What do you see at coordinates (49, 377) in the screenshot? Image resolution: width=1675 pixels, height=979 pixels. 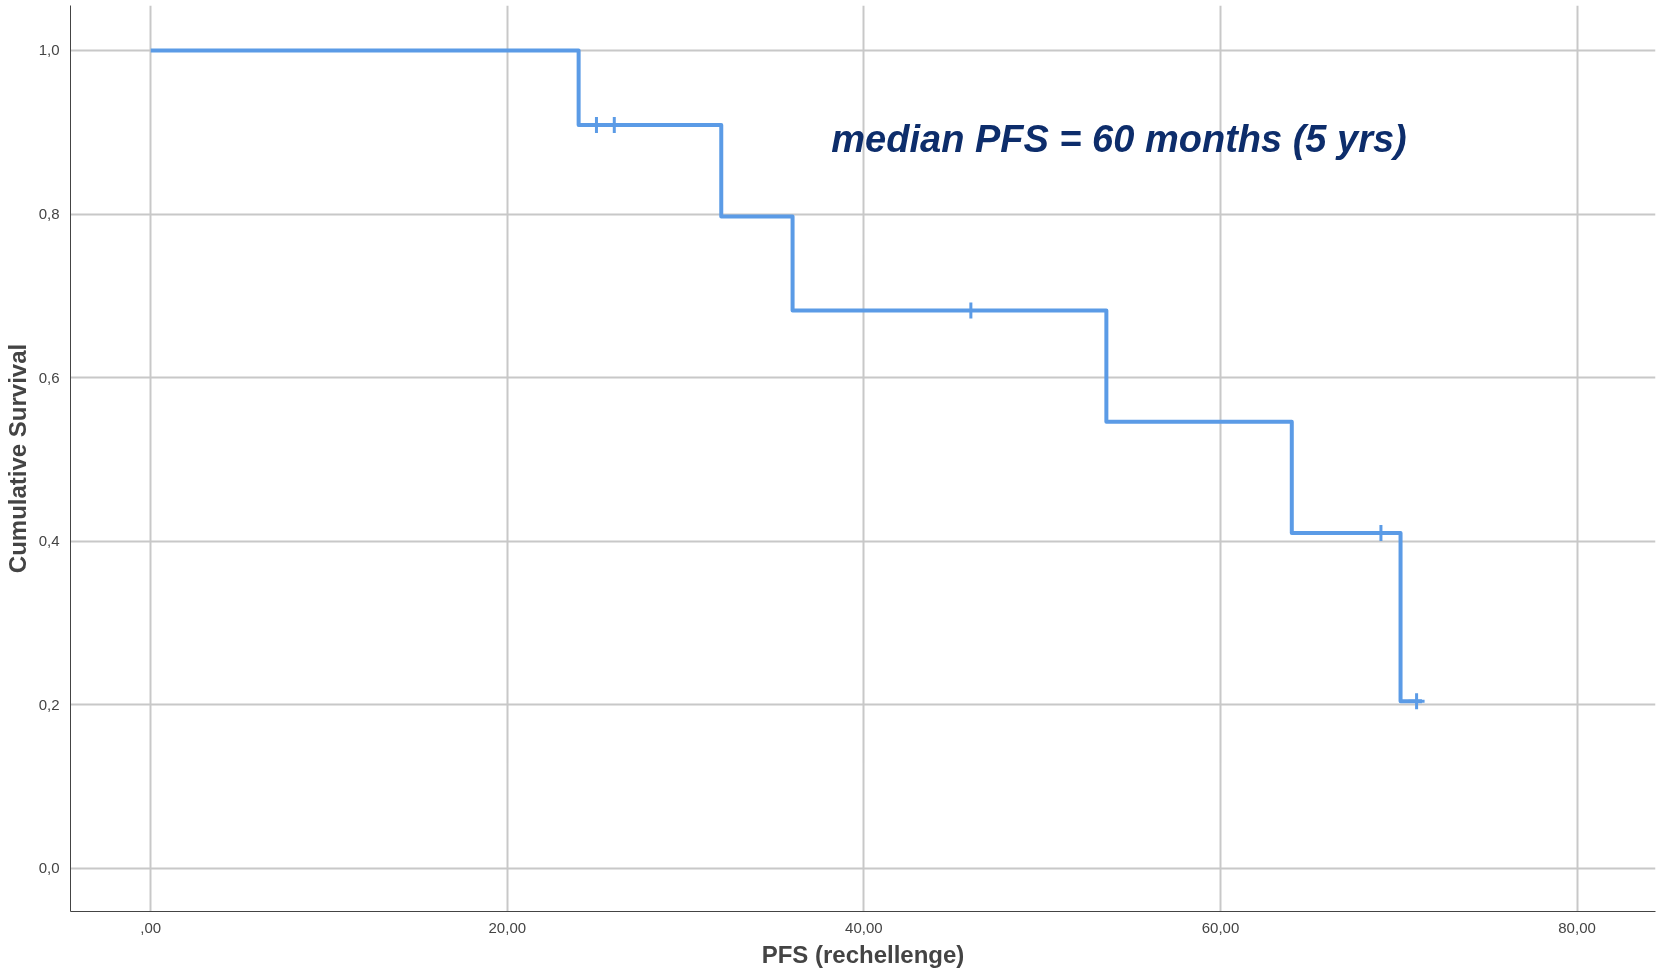 I see `y-tick-label: 0,6` at bounding box center [49, 377].